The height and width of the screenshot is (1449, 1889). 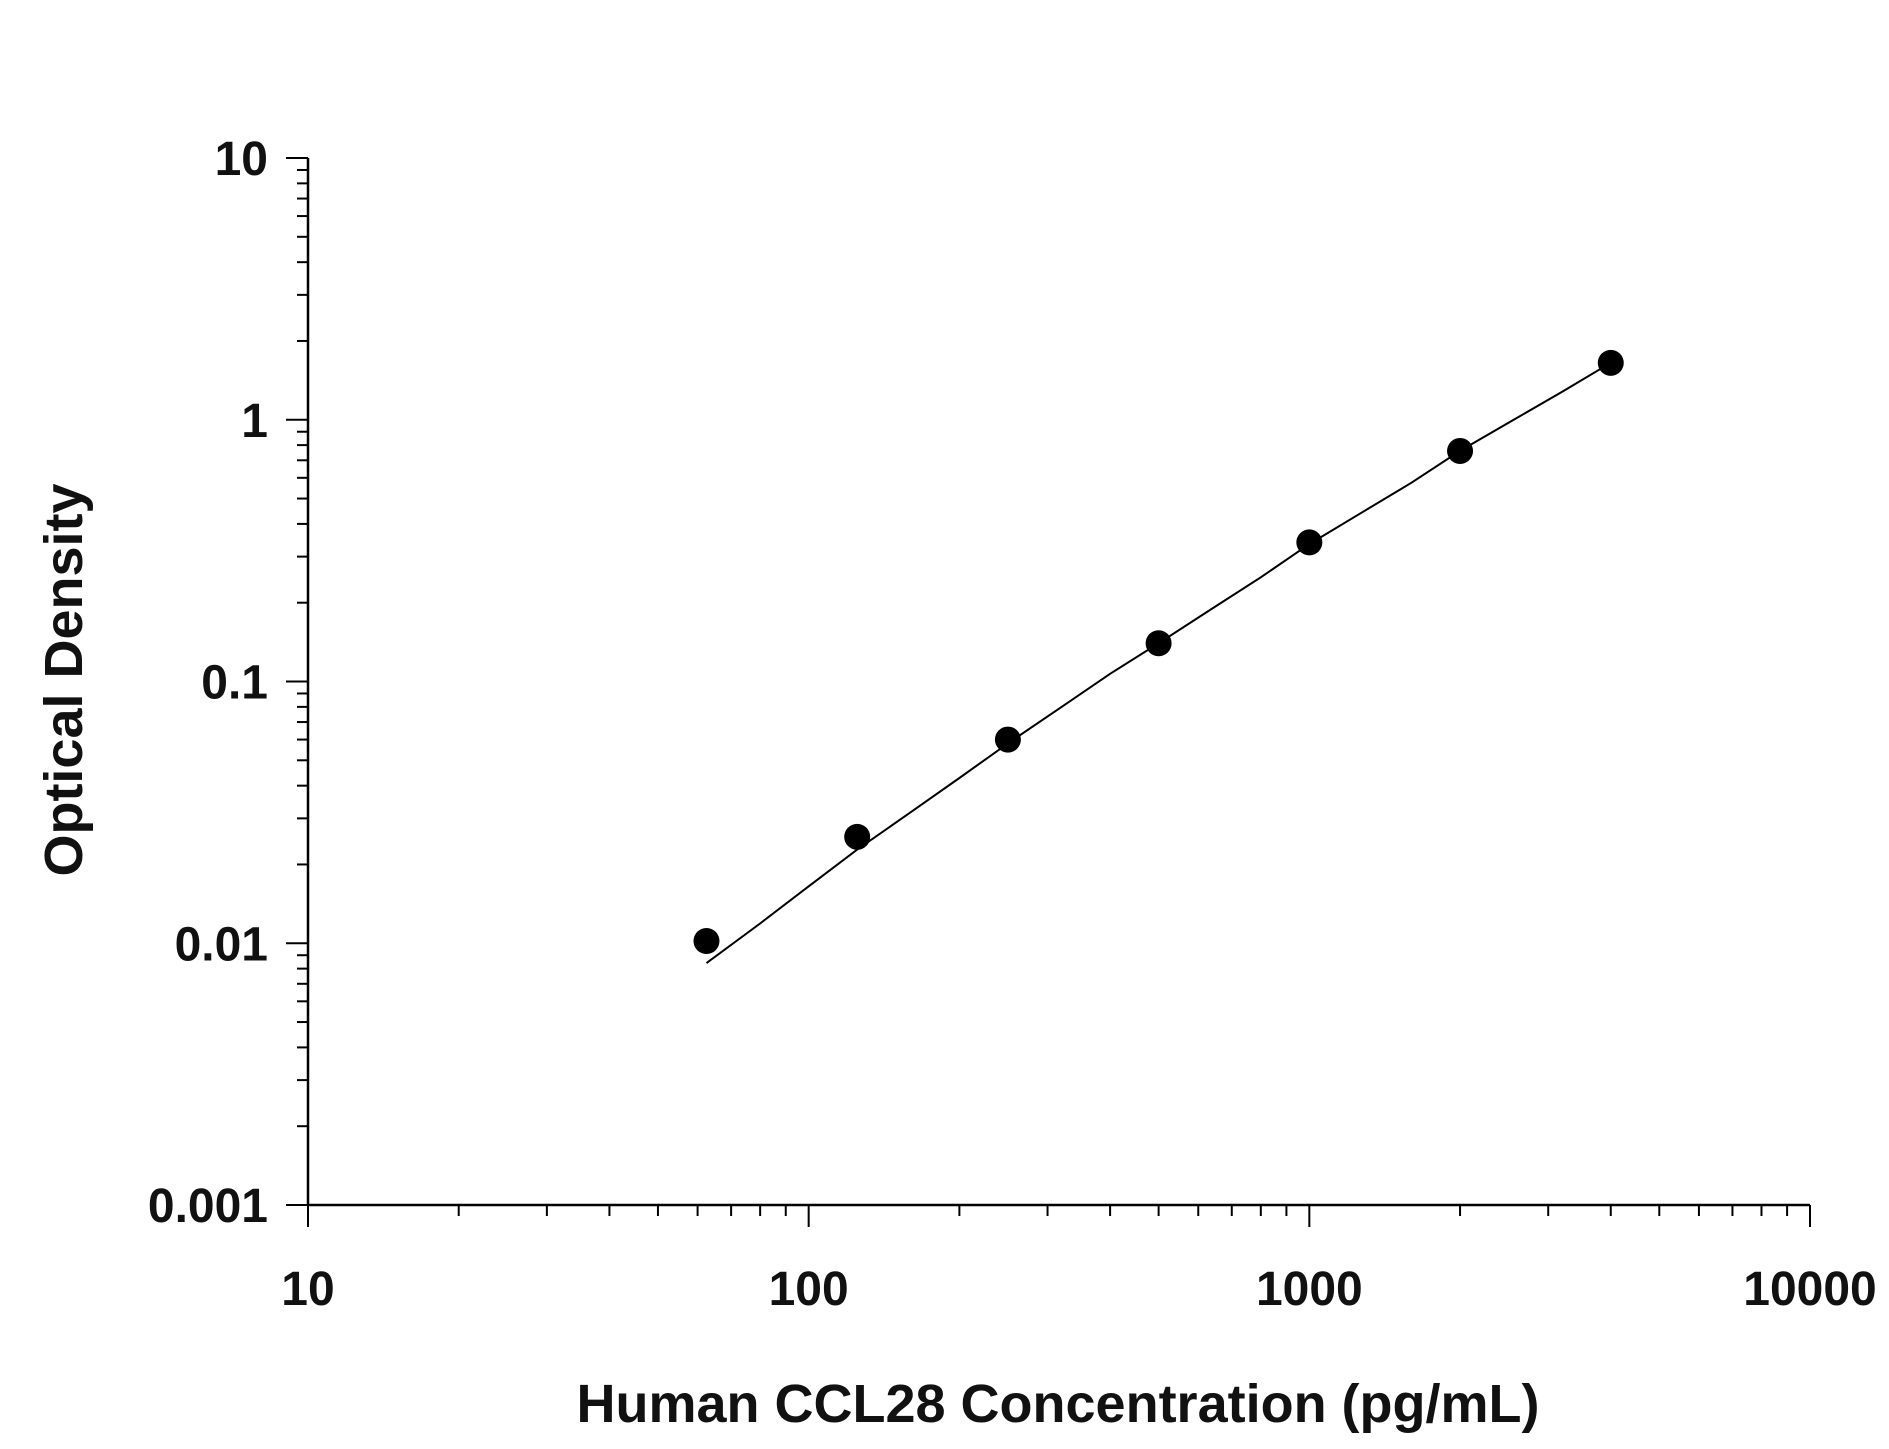 What do you see at coordinates (809, 1289) in the screenshot?
I see `x-tick-label: 100` at bounding box center [809, 1289].